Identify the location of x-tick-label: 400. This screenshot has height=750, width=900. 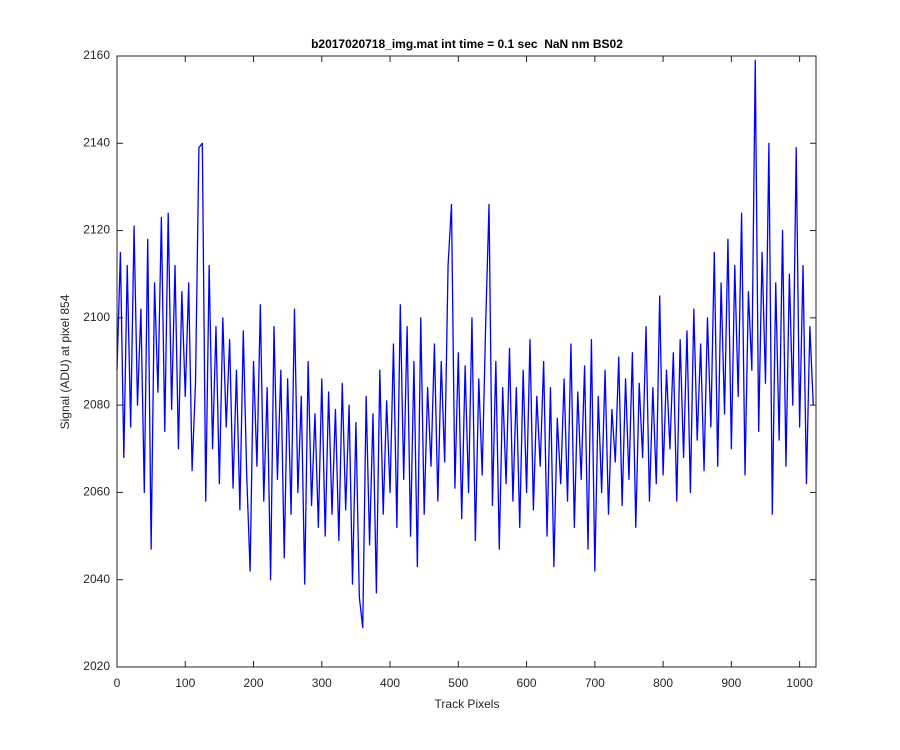
(390, 683).